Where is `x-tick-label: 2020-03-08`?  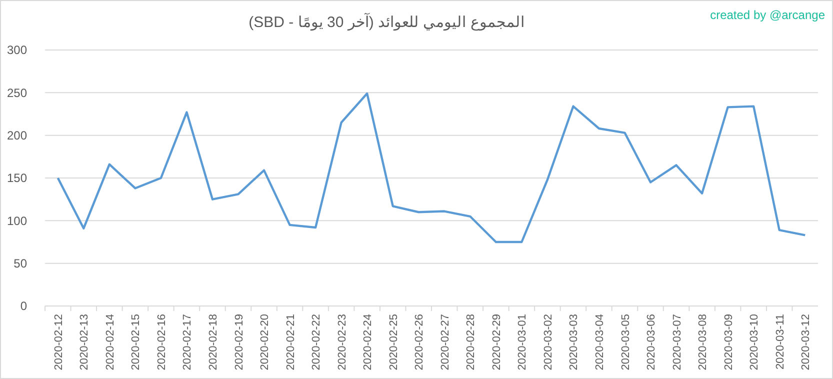
x-tick-label: 2020-03-08 is located at coordinates (703, 342).